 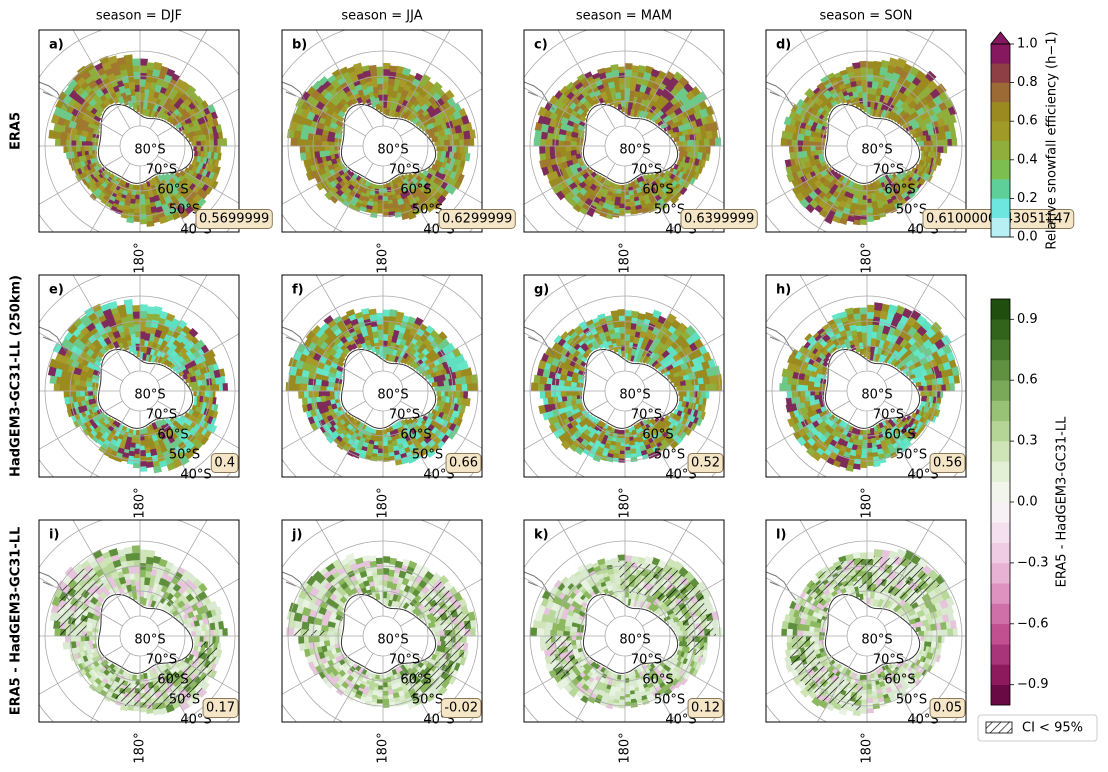 What do you see at coordinates (56, 45) in the screenshot?
I see `panel-label: a)` at bounding box center [56, 45].